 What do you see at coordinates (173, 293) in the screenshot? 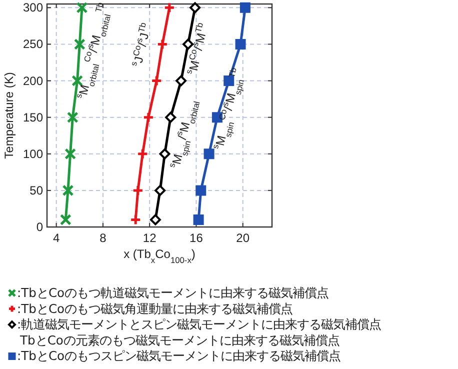
I see `legend-label: :TbとCoのもつ軌道磁気モーメントに由来する磁気補償点` at bounding box center [173, 293].